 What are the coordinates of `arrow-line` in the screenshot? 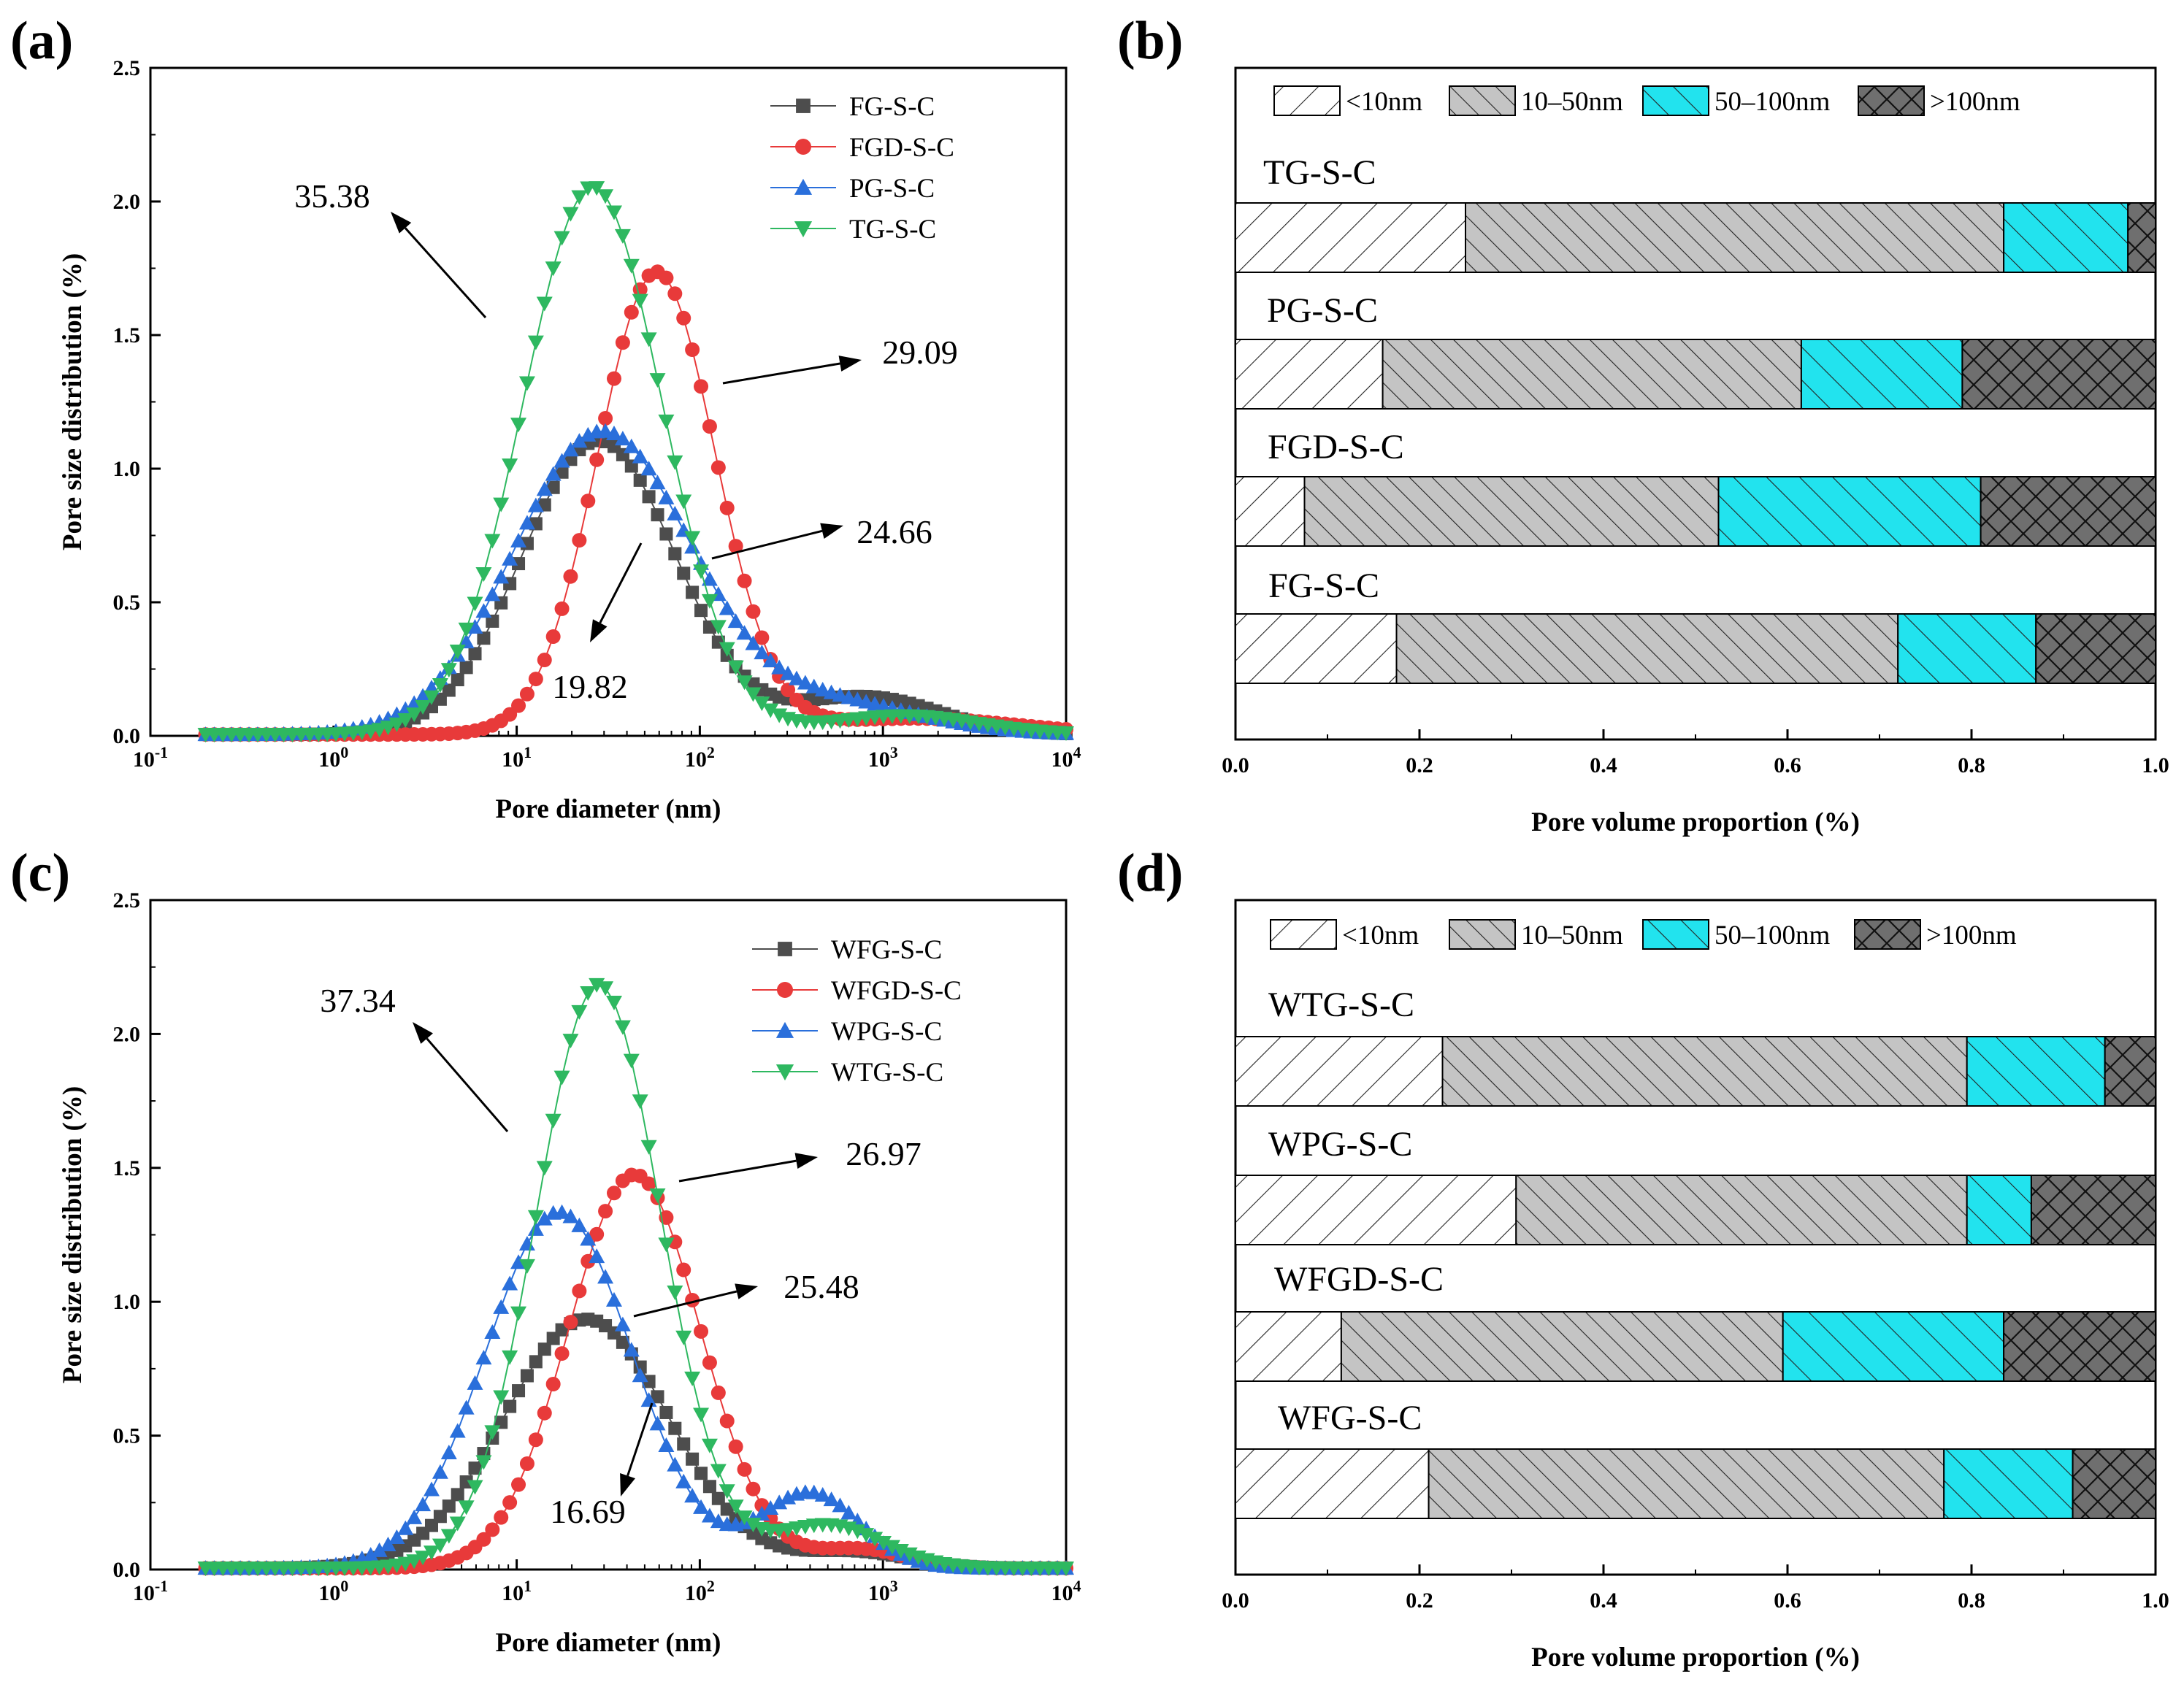 It's located at (781, 373).